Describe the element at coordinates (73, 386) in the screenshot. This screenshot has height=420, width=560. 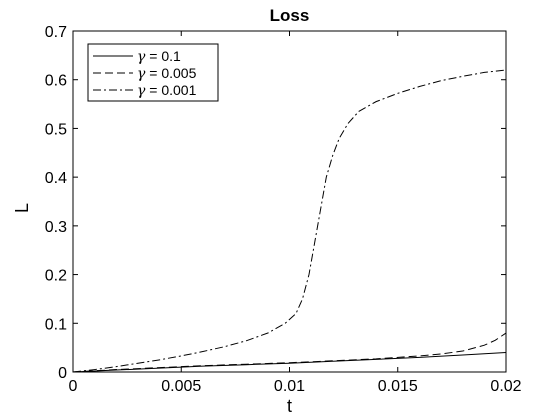
I see `x-tick-label: 0` at that location.